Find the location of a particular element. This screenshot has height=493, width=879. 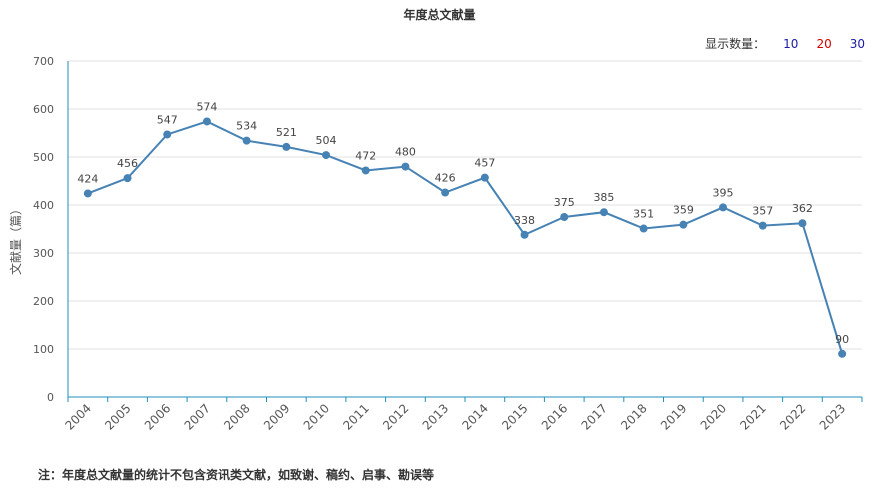

data-label: 426 is located at coordinates (445, 178).